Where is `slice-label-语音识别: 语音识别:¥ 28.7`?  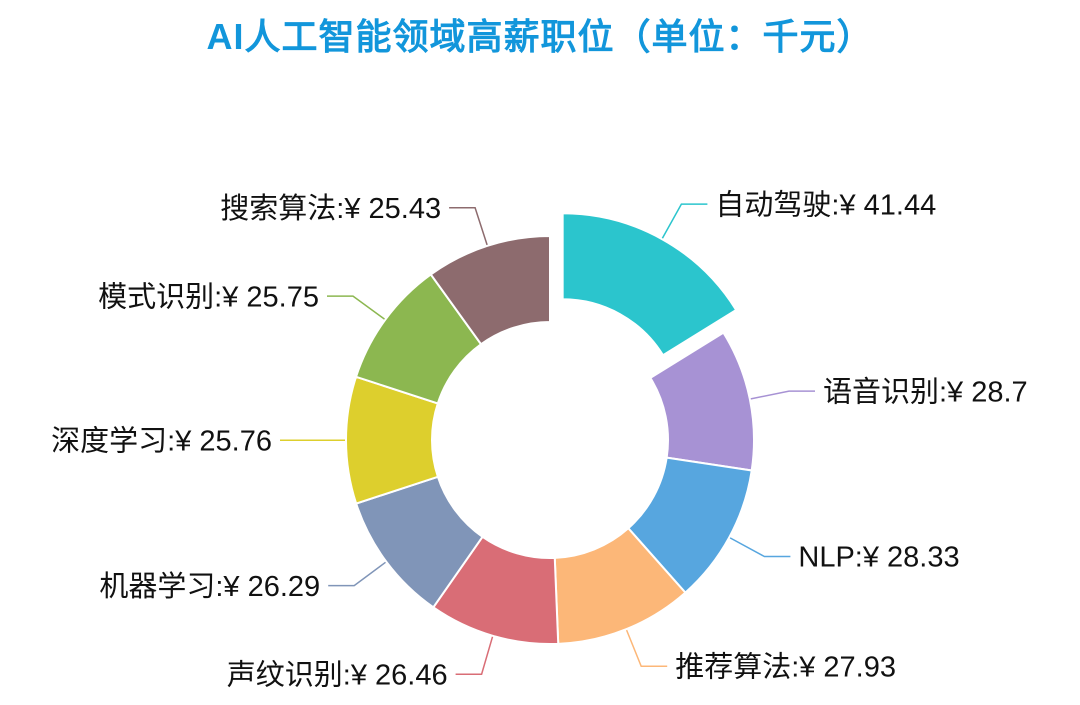 slice-label-语音识别: 语音识别:¥ 28.7 is located at coordinates (925, 391).